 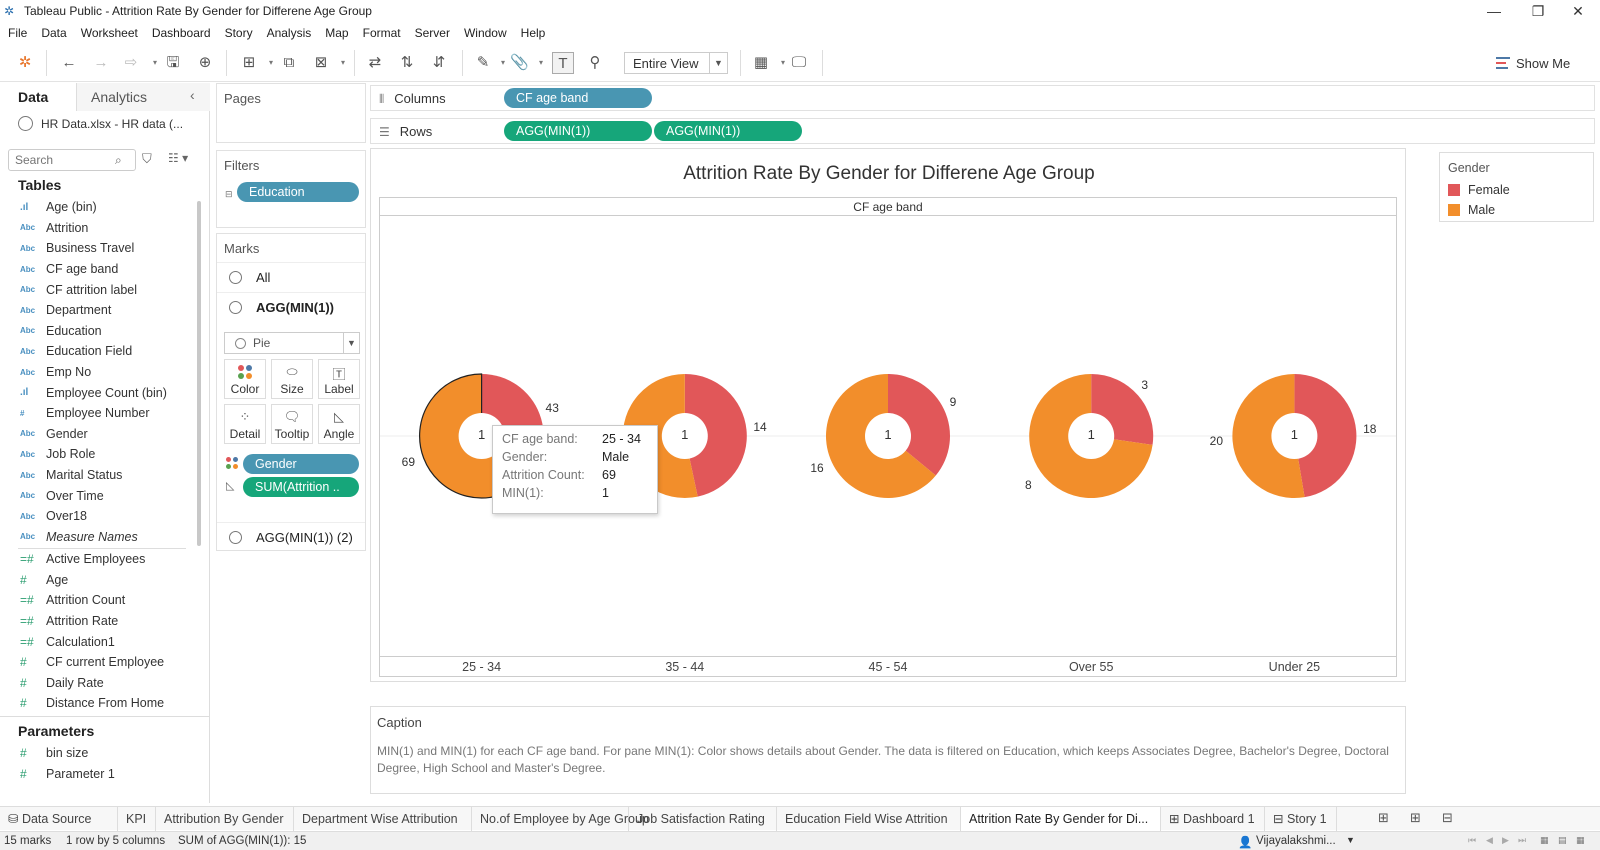 What do you see at coordinates (375, 62) in the screenshot?
I see `swap-rows-columns-icon: ⇄` at bounding box center [375, 62].